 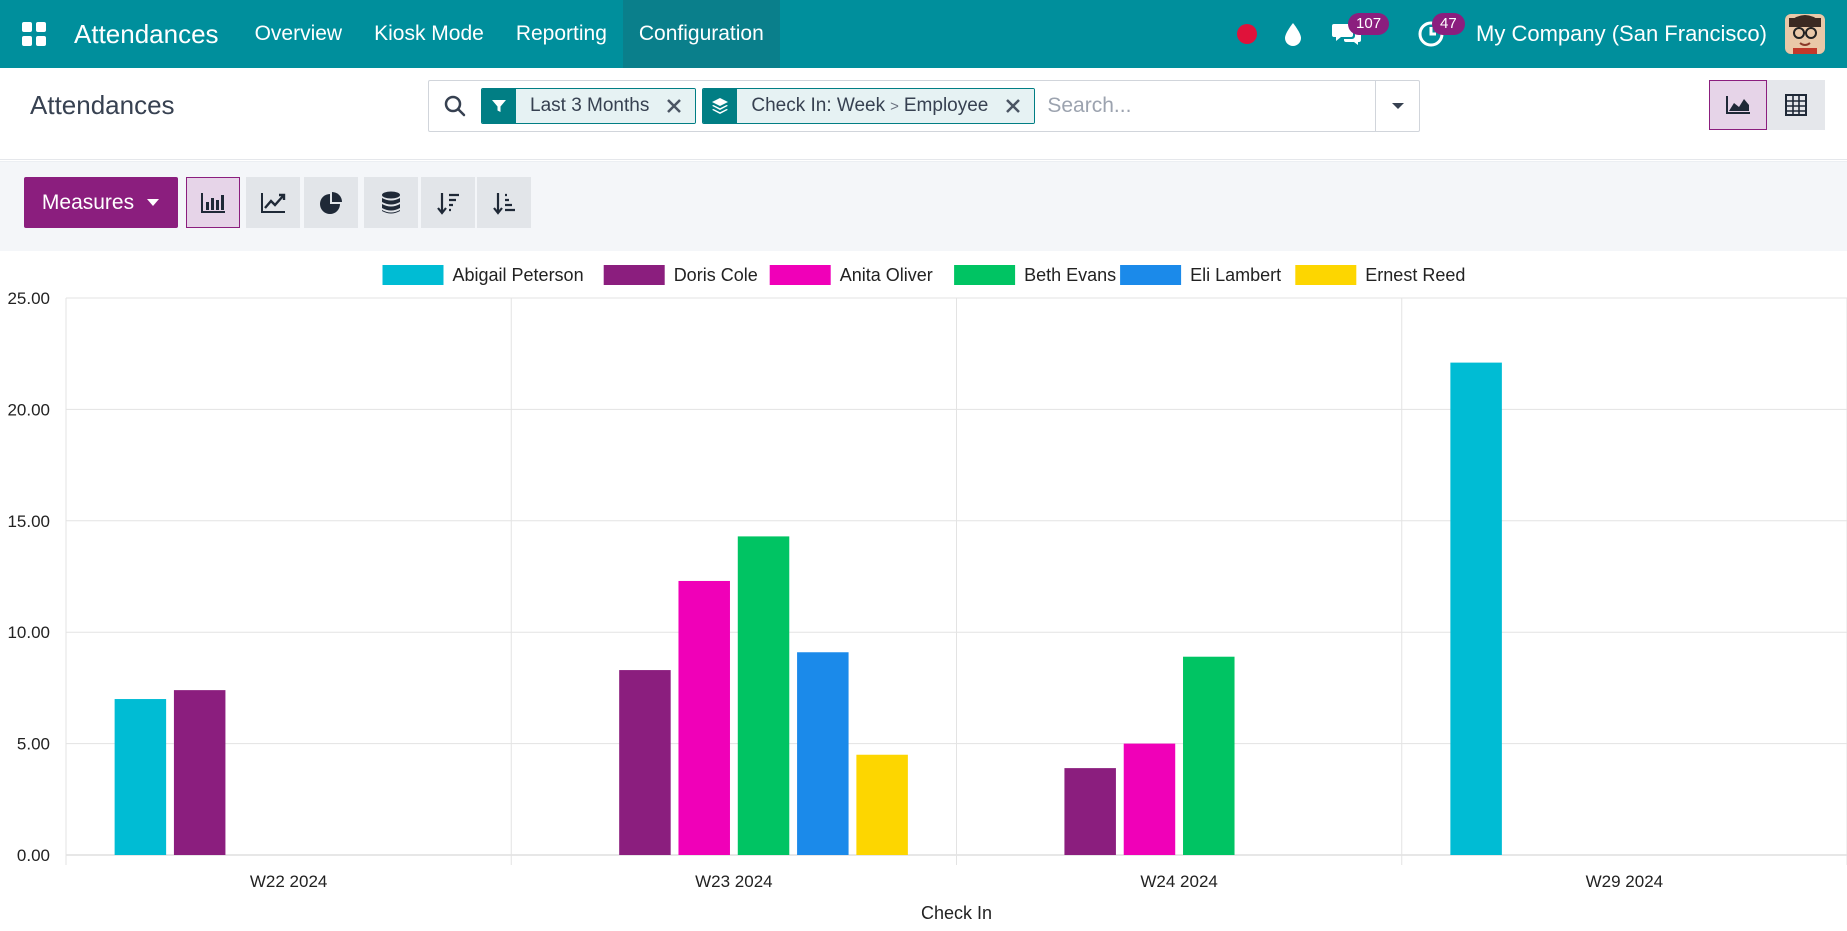 I want to click on activities-clock-icon: 47, so click(x=1436, y=34).